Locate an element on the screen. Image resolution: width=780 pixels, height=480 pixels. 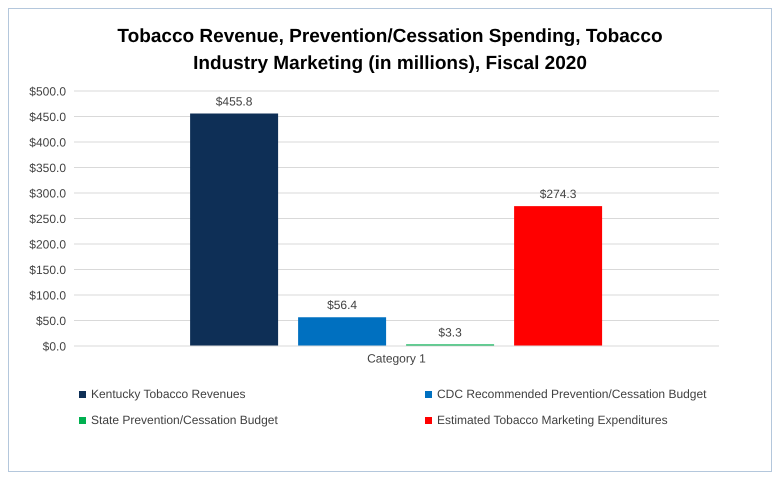
x-tick-label: Category 1 is located at coordinates (396, 359).